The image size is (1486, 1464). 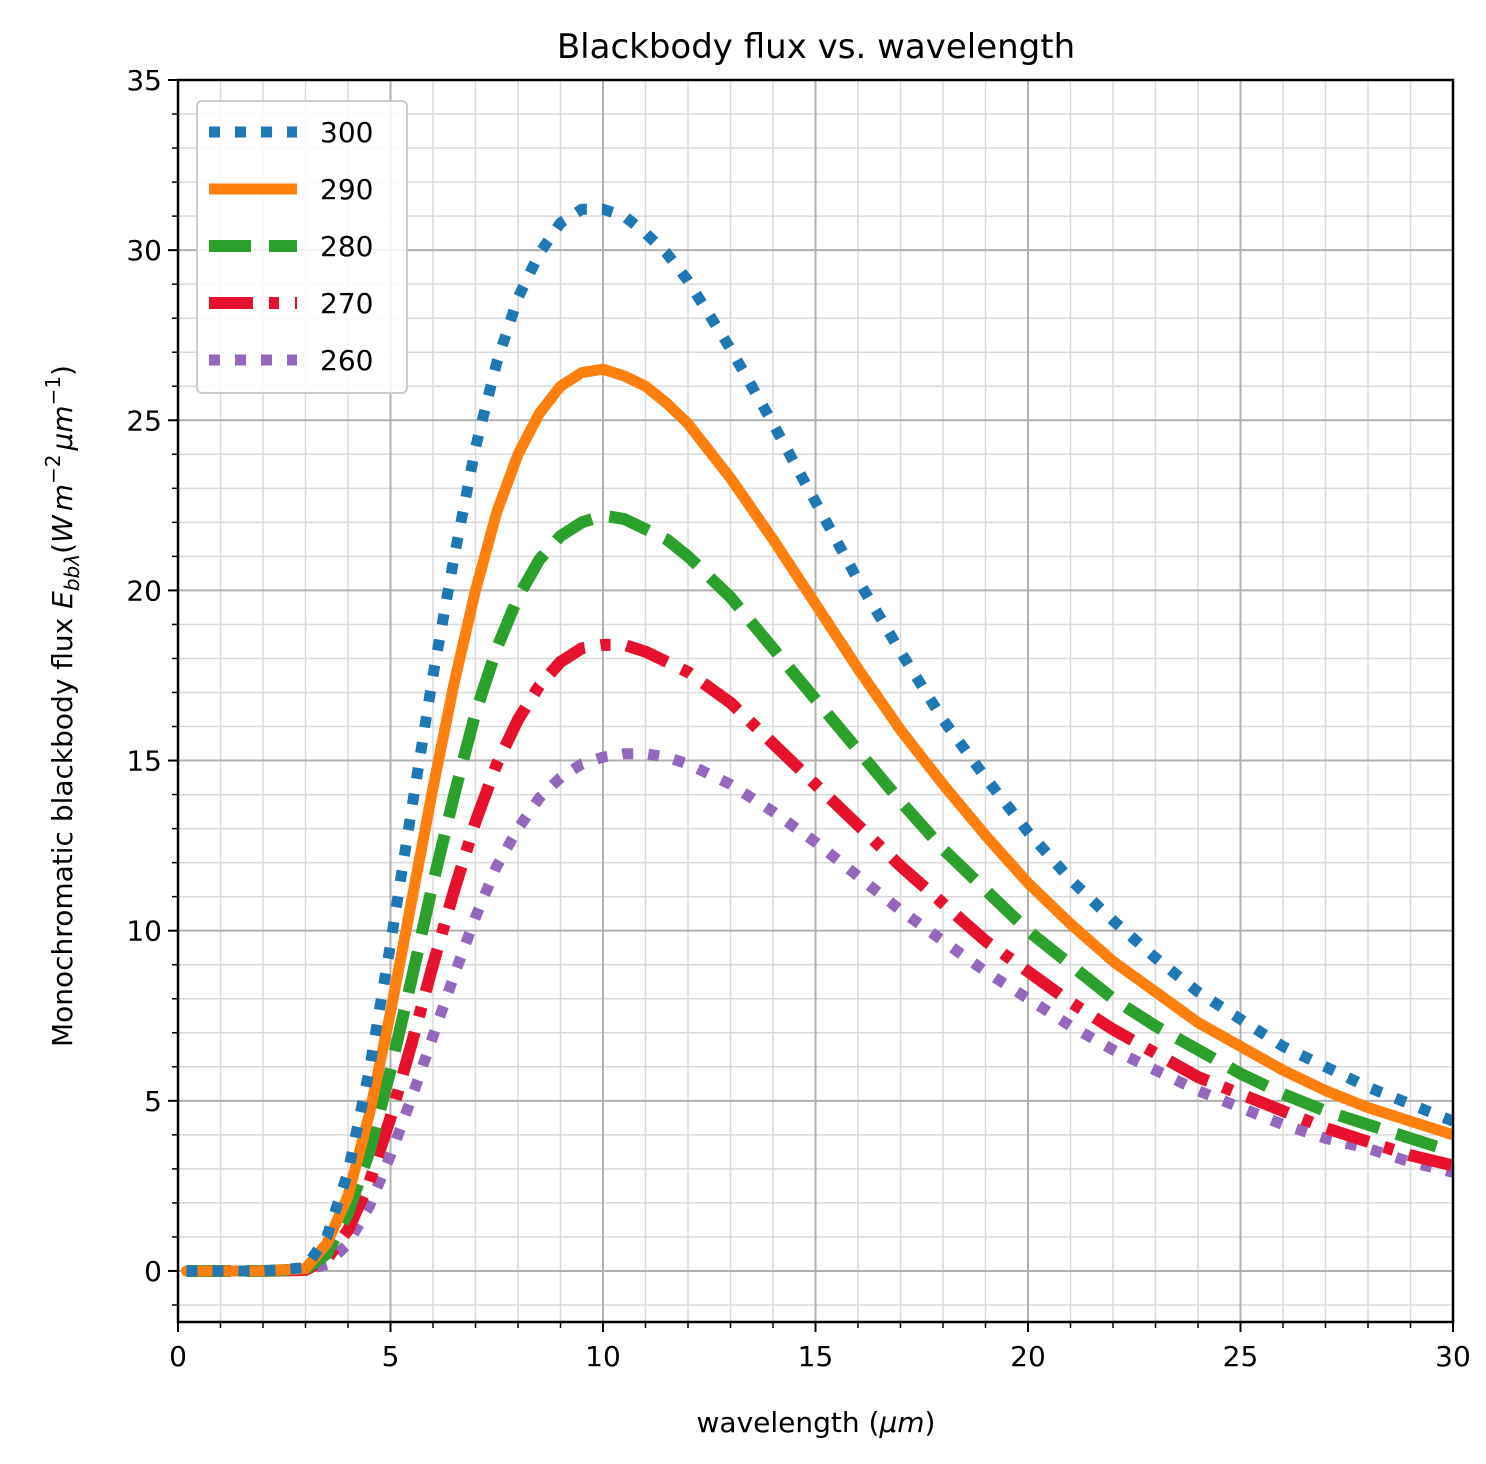 I want to click on y-tick-label: 20, so click(x=144, y=590).